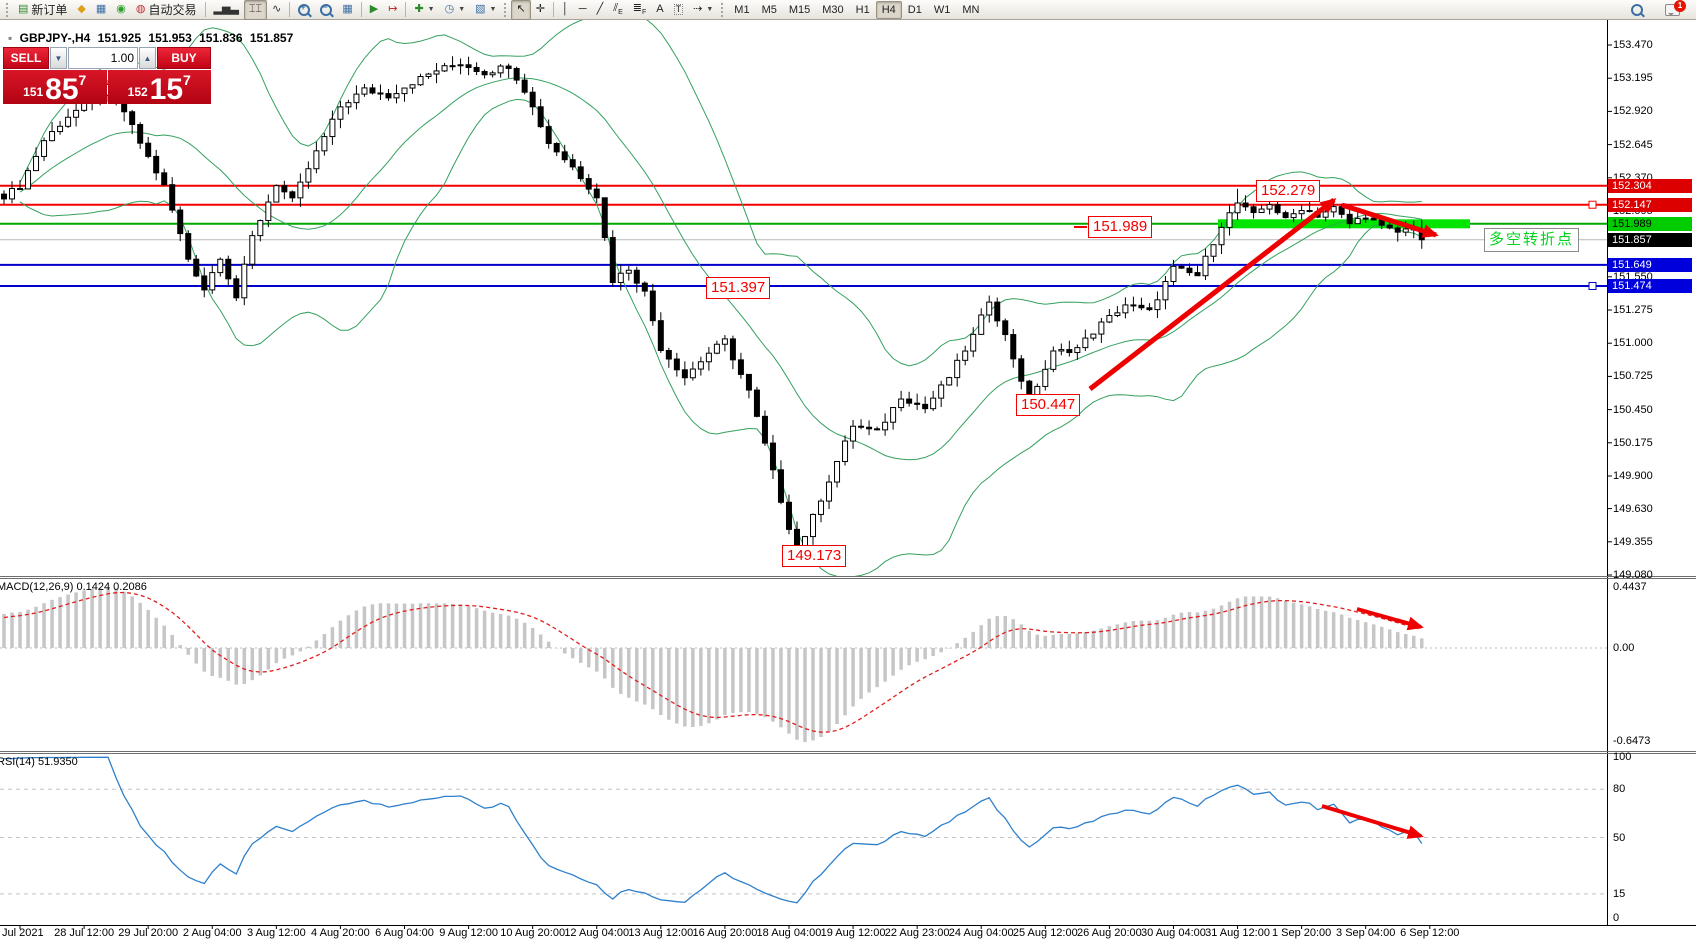  I want to click on templates-button: ▧ ▼, so click(485, 10).